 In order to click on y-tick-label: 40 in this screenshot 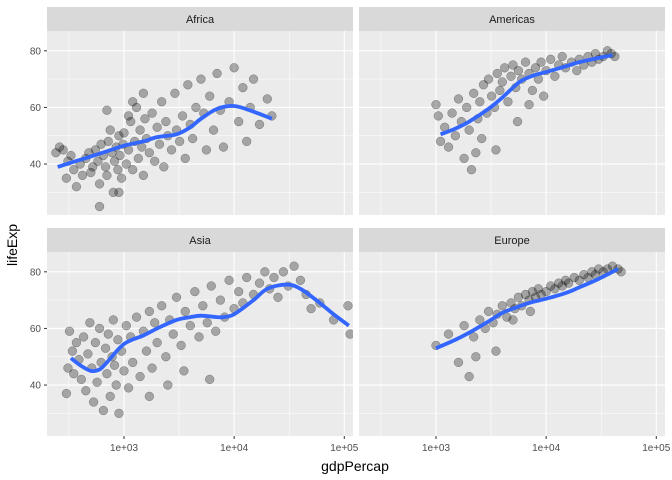, I will do `click(36, 386)`.